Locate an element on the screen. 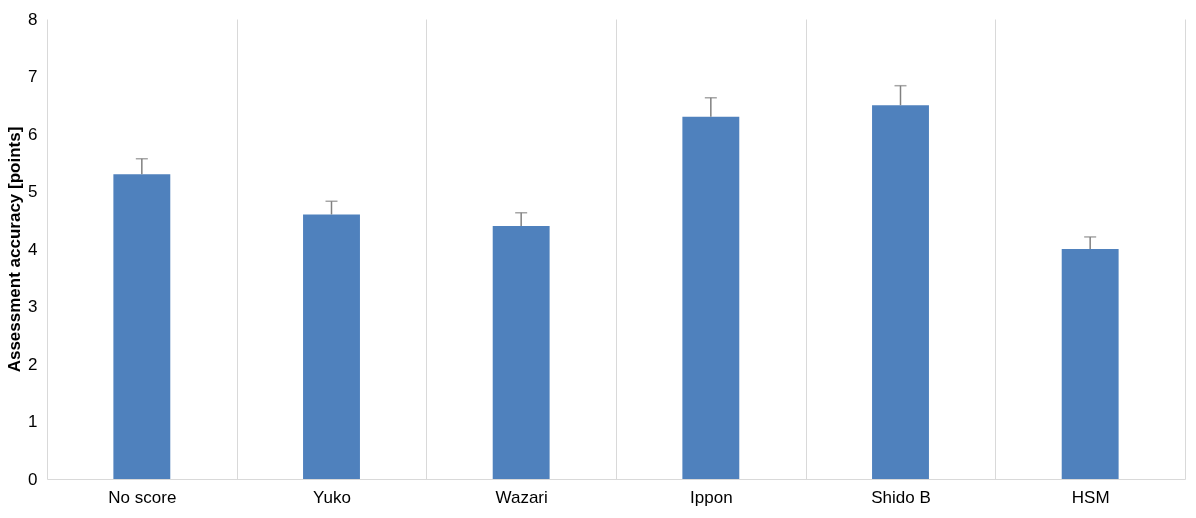 The width and height of the screenshot is (1196, 518). y-axis-title: Assessment accuracy [points] is located at coordinates (15, 249).